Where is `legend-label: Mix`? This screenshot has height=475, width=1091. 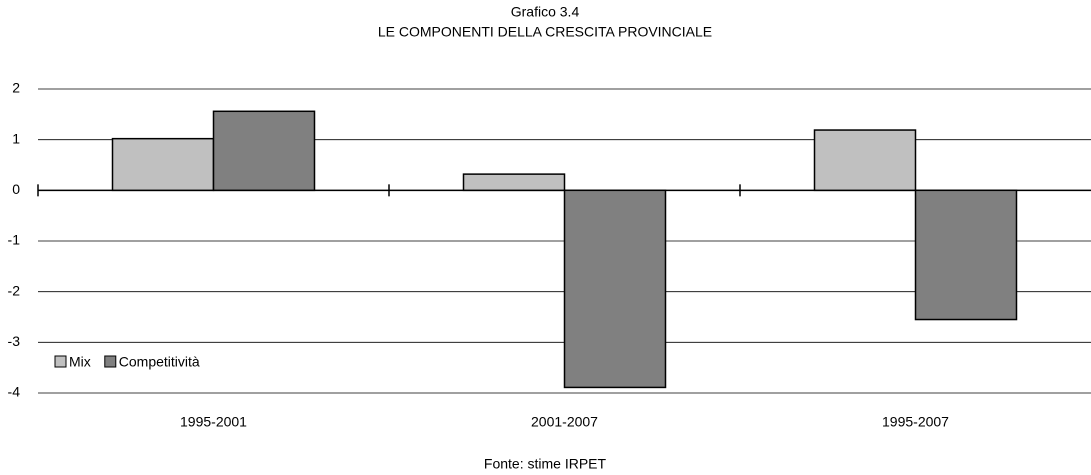
legend-label: Mix is located at coordinates (80, 362).